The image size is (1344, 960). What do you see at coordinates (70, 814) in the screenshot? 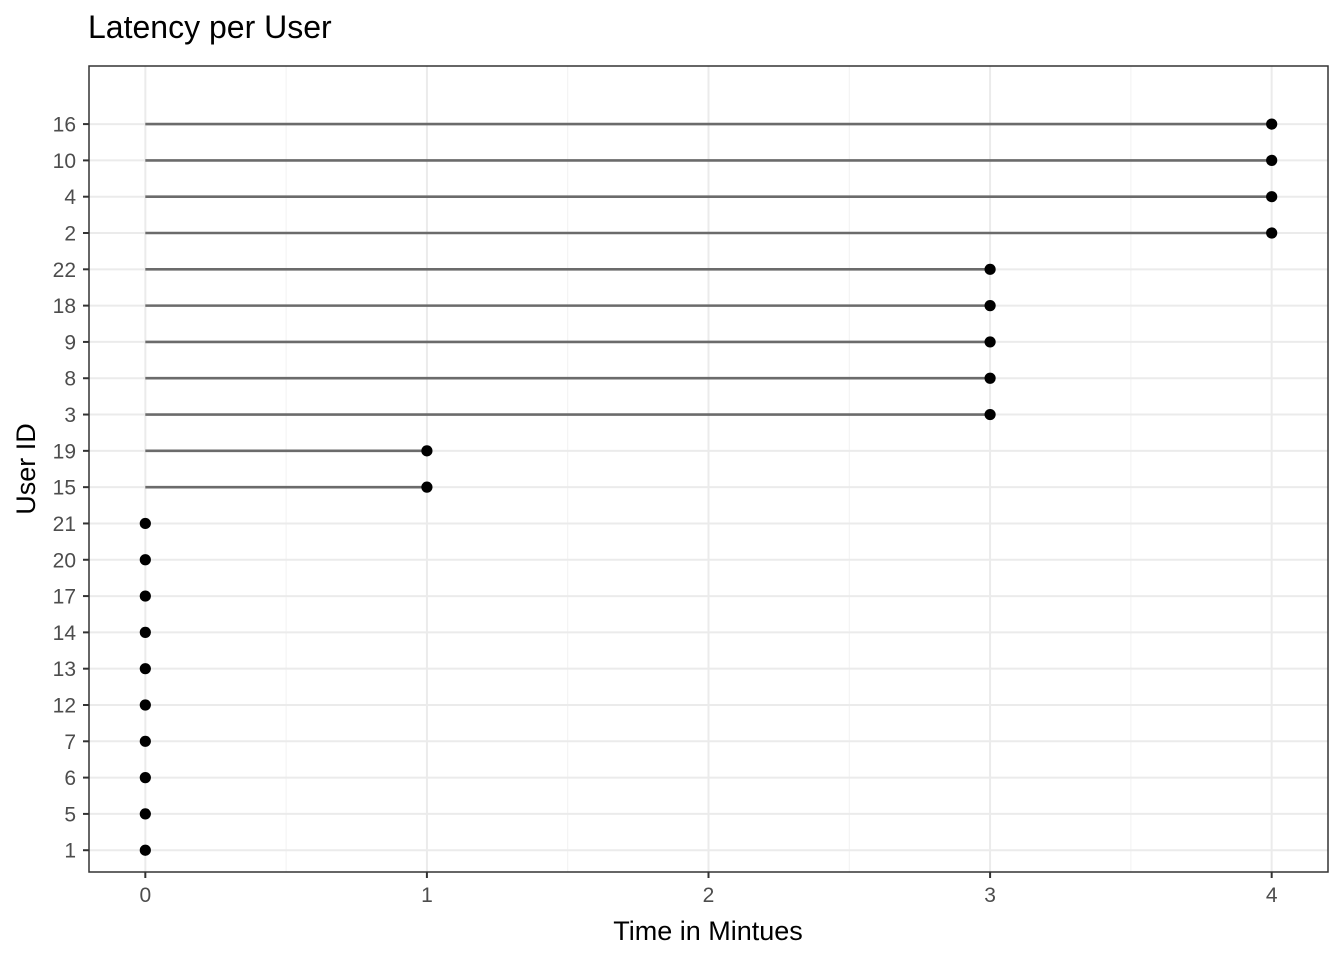
I see `y-tick-label-5: 5` at bounding box center [70, 814].